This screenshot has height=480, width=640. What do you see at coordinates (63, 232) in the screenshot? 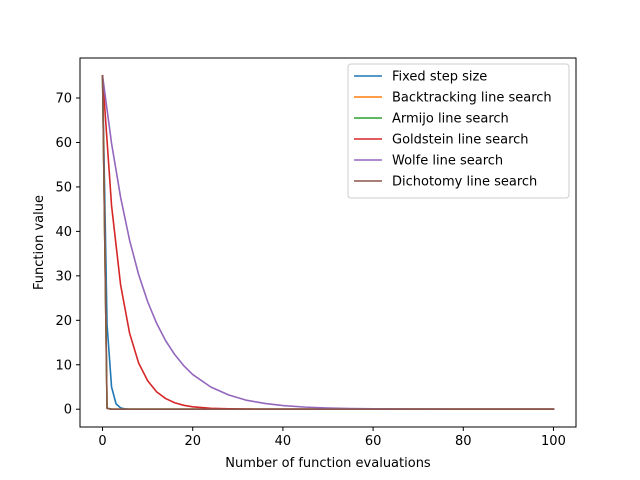
I see `y-tick-label: 40` at bounding box center [63, 232].